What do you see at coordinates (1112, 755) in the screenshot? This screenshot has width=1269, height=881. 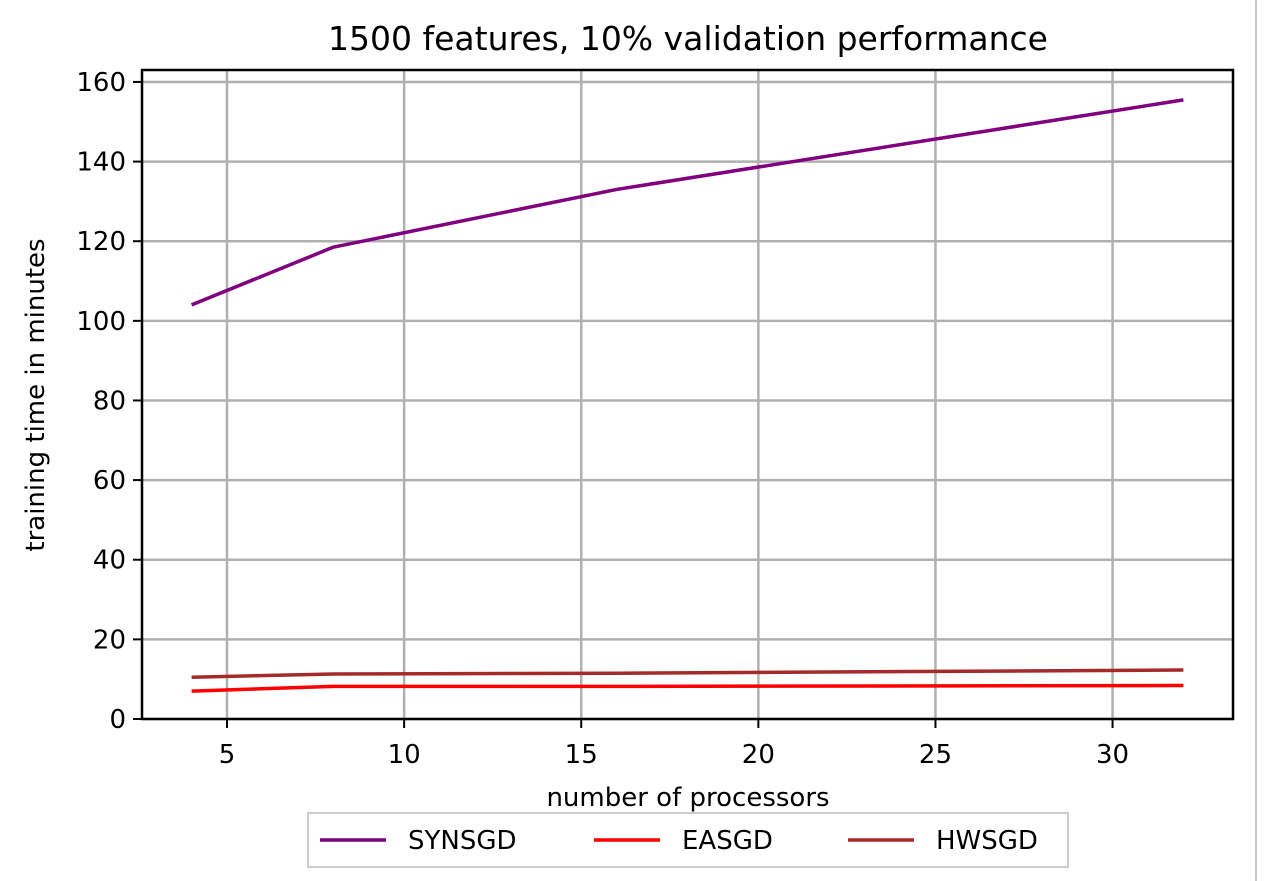 I see `x-tick-label: 30` at bounding box center [1112, 755].